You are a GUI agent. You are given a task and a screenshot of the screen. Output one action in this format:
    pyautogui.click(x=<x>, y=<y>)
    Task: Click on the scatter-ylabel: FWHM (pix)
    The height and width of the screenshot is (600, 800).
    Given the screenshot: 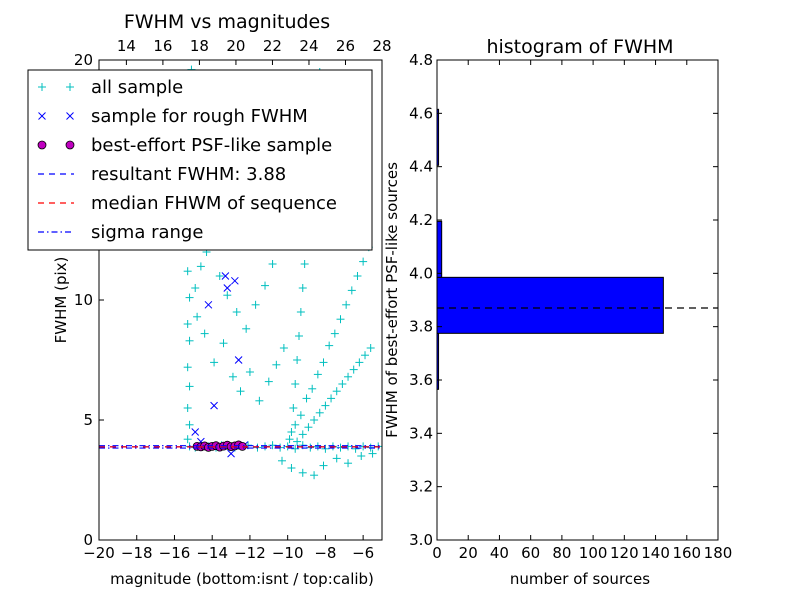 What is the action you would take?
    pyautogui.click(x=61, y=300)
    